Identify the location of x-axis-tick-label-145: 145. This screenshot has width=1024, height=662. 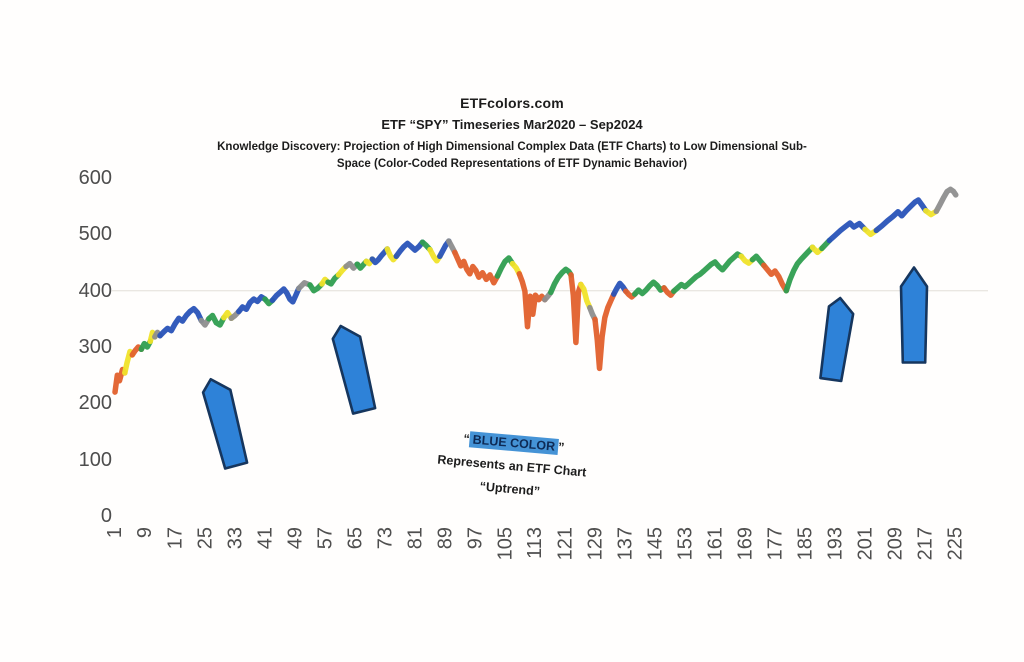
(655, 544).